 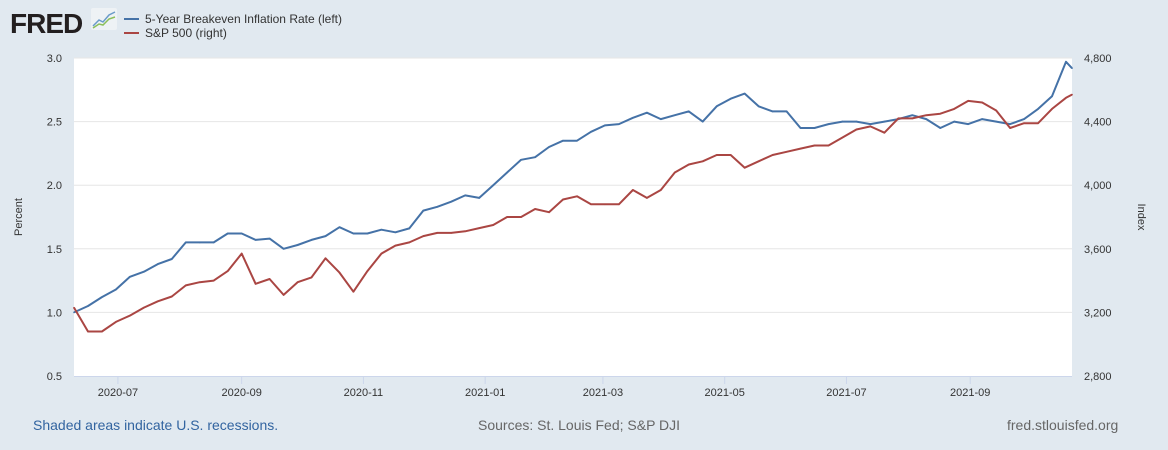 I want to click on x-tick-label: 2021-07, so click(x=846, y=393).